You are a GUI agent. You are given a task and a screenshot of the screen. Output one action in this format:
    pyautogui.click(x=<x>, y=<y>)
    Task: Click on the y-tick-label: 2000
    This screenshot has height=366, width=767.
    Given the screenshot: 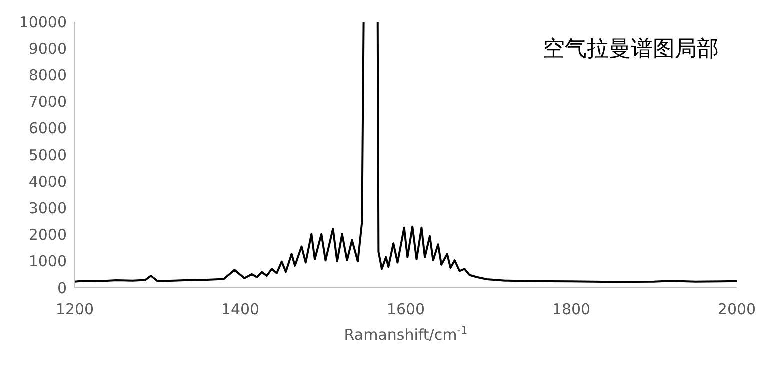 What is the action you would take?
    pyautogui.click(x=47, y=235)
    